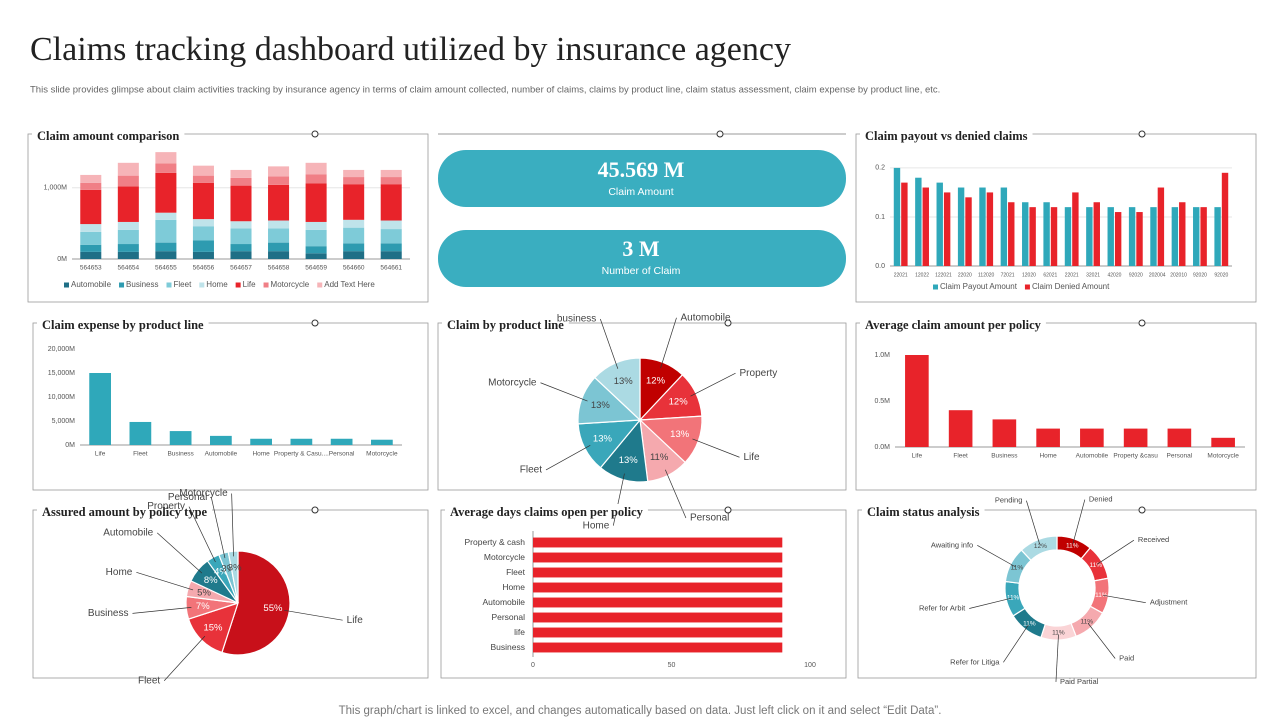 This screenshot has width=1280, height=720. What do you see at coordinates (516, 572) in the screenshot?
I see `y-tick-label: Fleet` at bounding box center [516, 572].